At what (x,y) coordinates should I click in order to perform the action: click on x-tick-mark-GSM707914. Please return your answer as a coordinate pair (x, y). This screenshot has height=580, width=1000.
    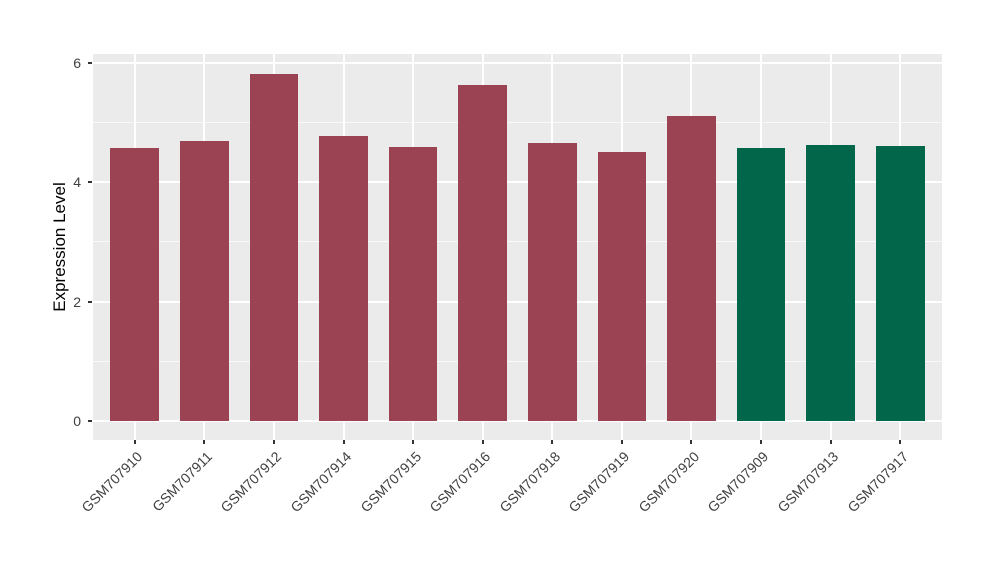
    Looking at the image, I should click on (343, 442).